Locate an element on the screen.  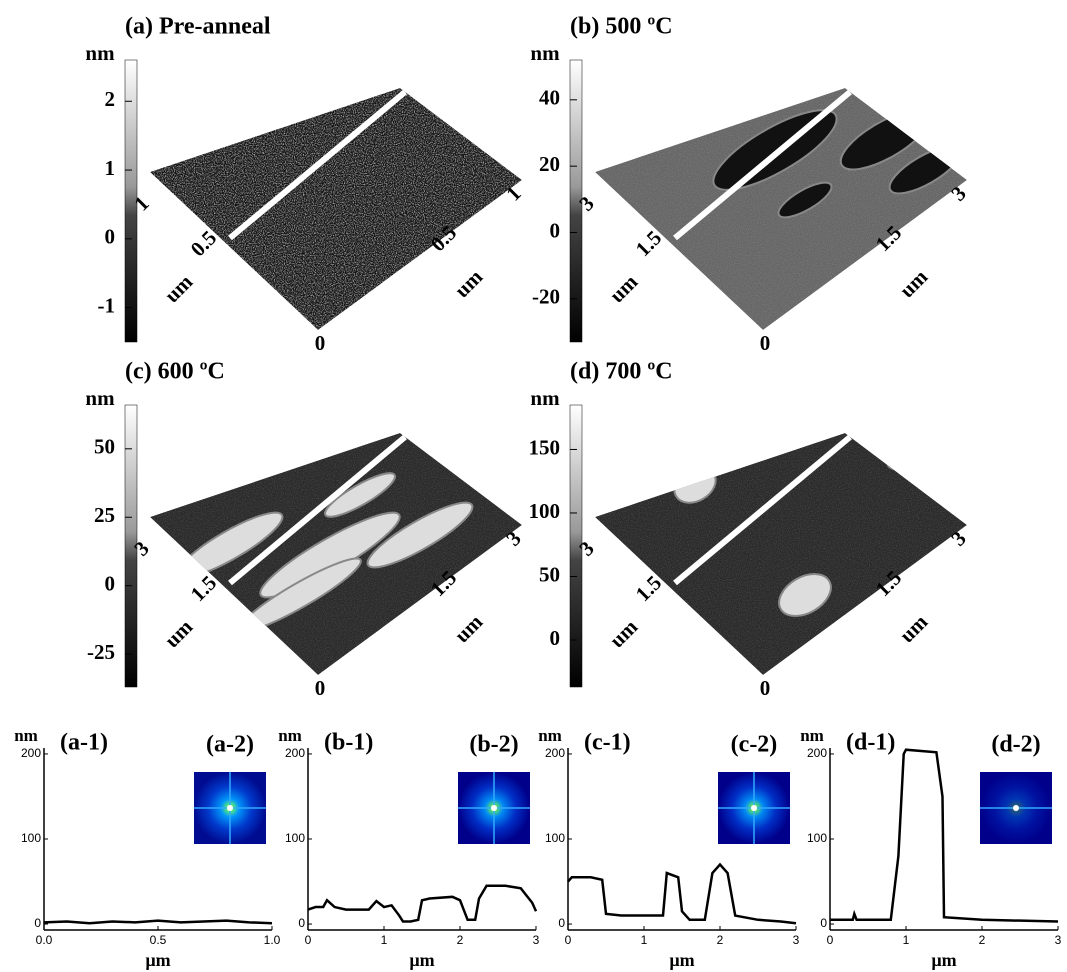
colorbar-tick-label: 150 is located at coordinates (545, 447).